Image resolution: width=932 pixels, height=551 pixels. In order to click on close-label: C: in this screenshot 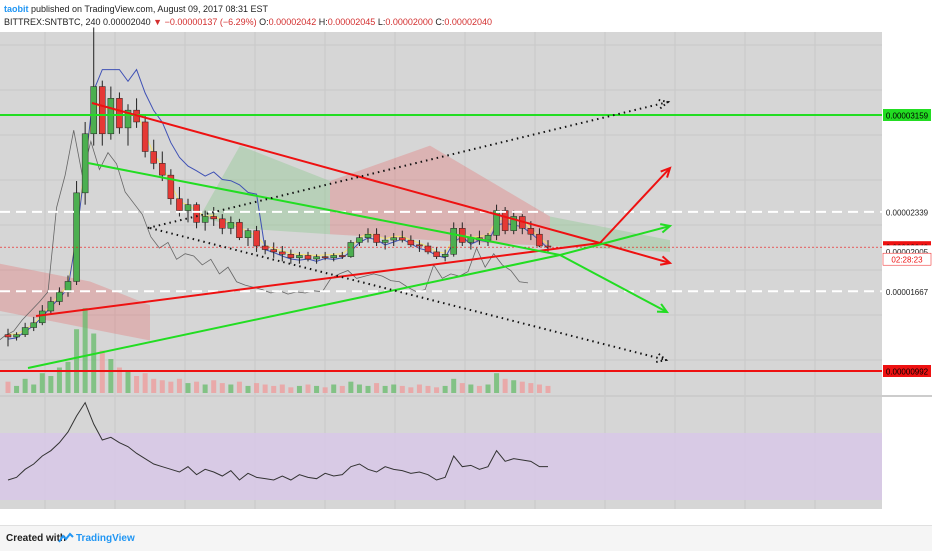, I will do `click(440, 22)`.